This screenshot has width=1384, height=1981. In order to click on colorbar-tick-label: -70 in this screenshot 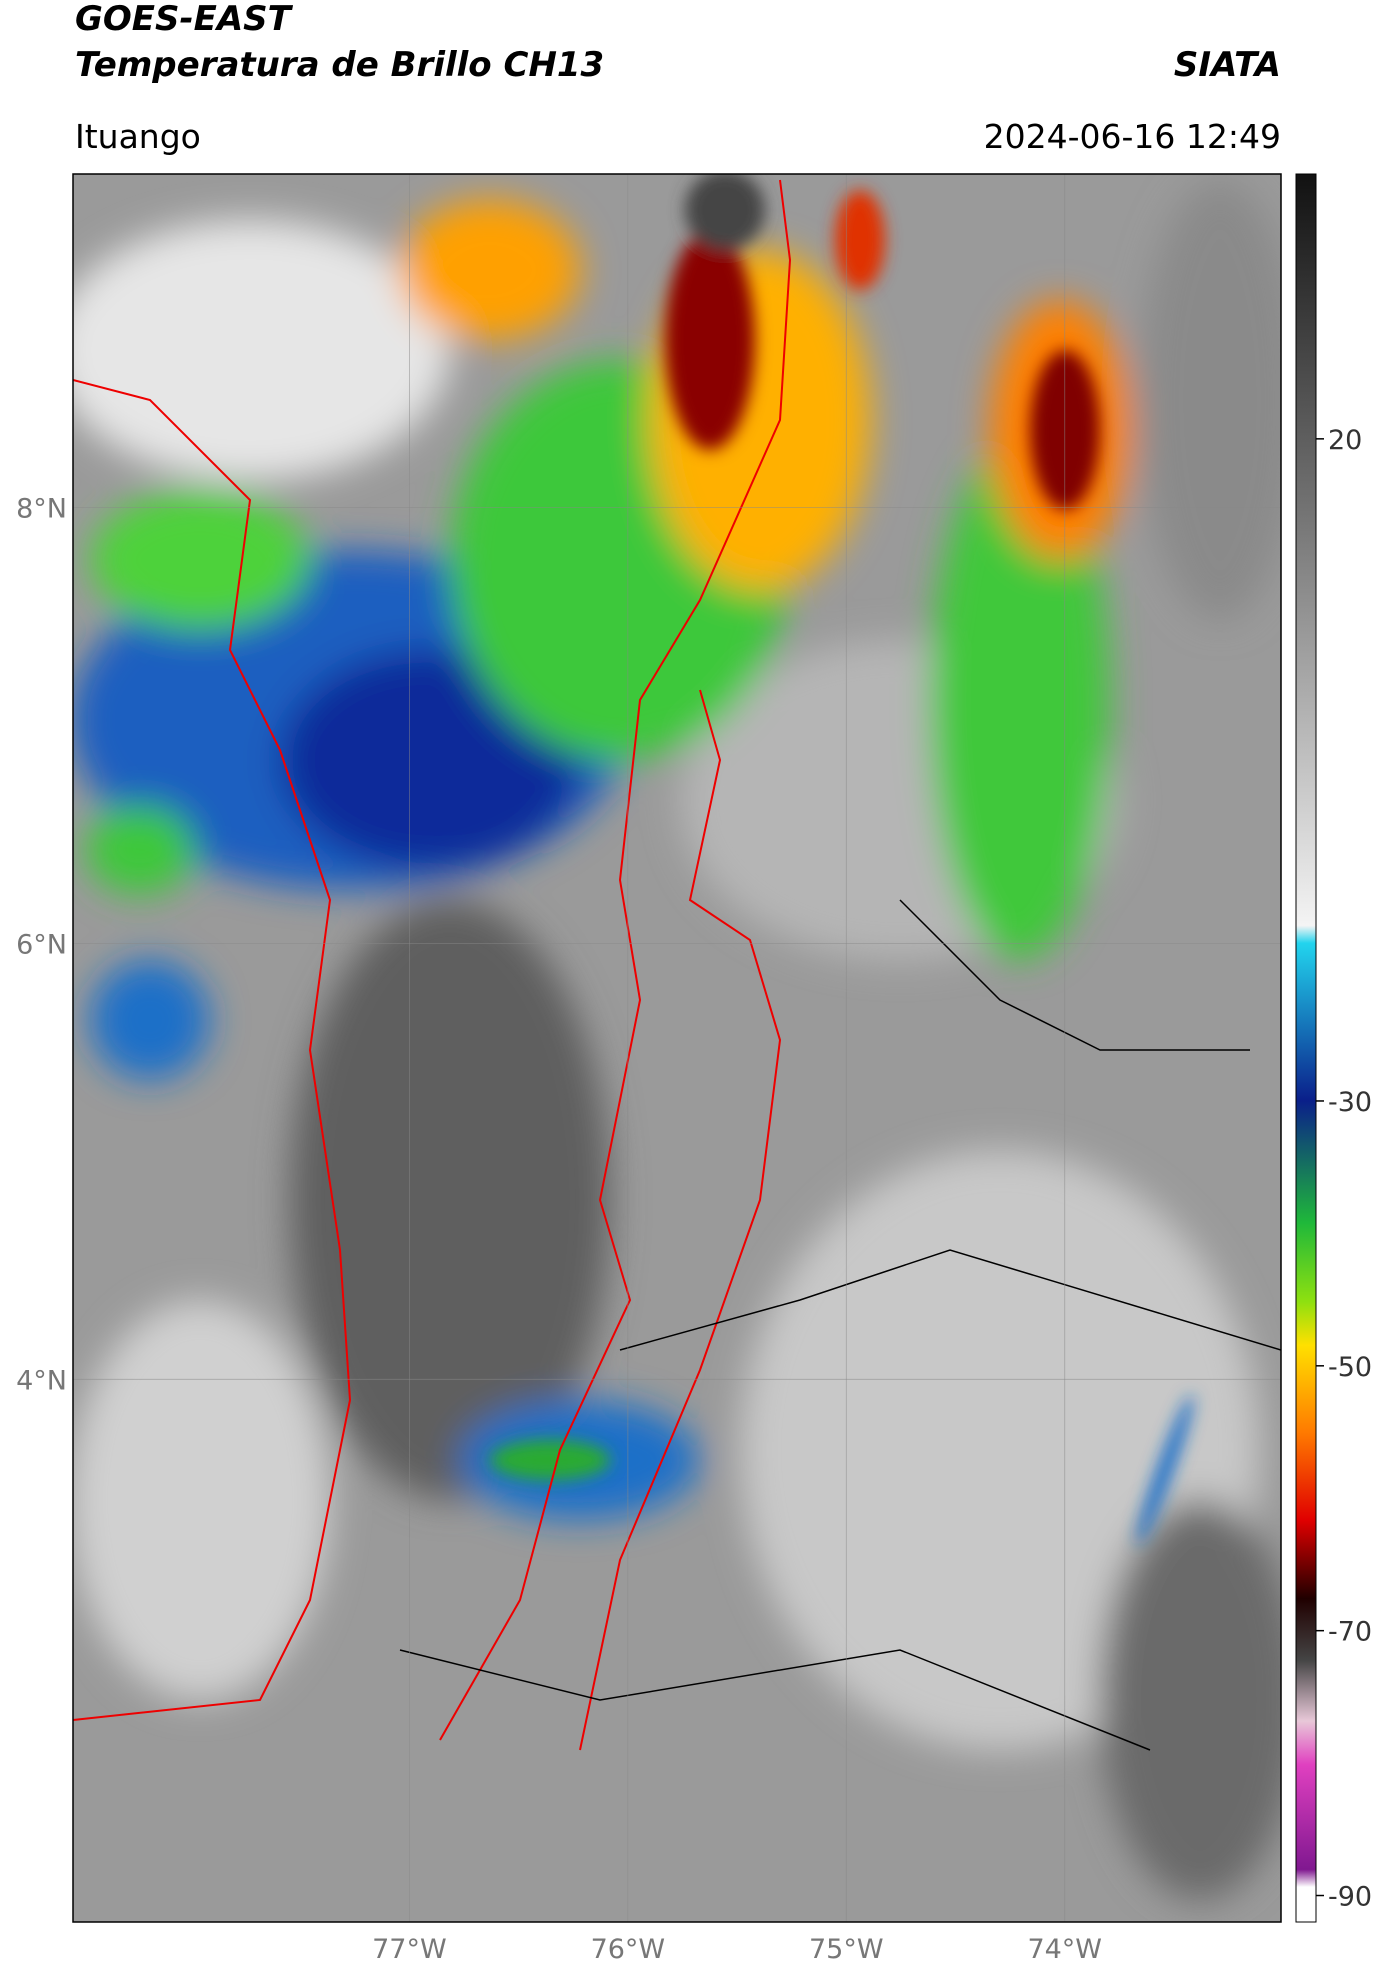, I will do `click(1350, 1632)`.